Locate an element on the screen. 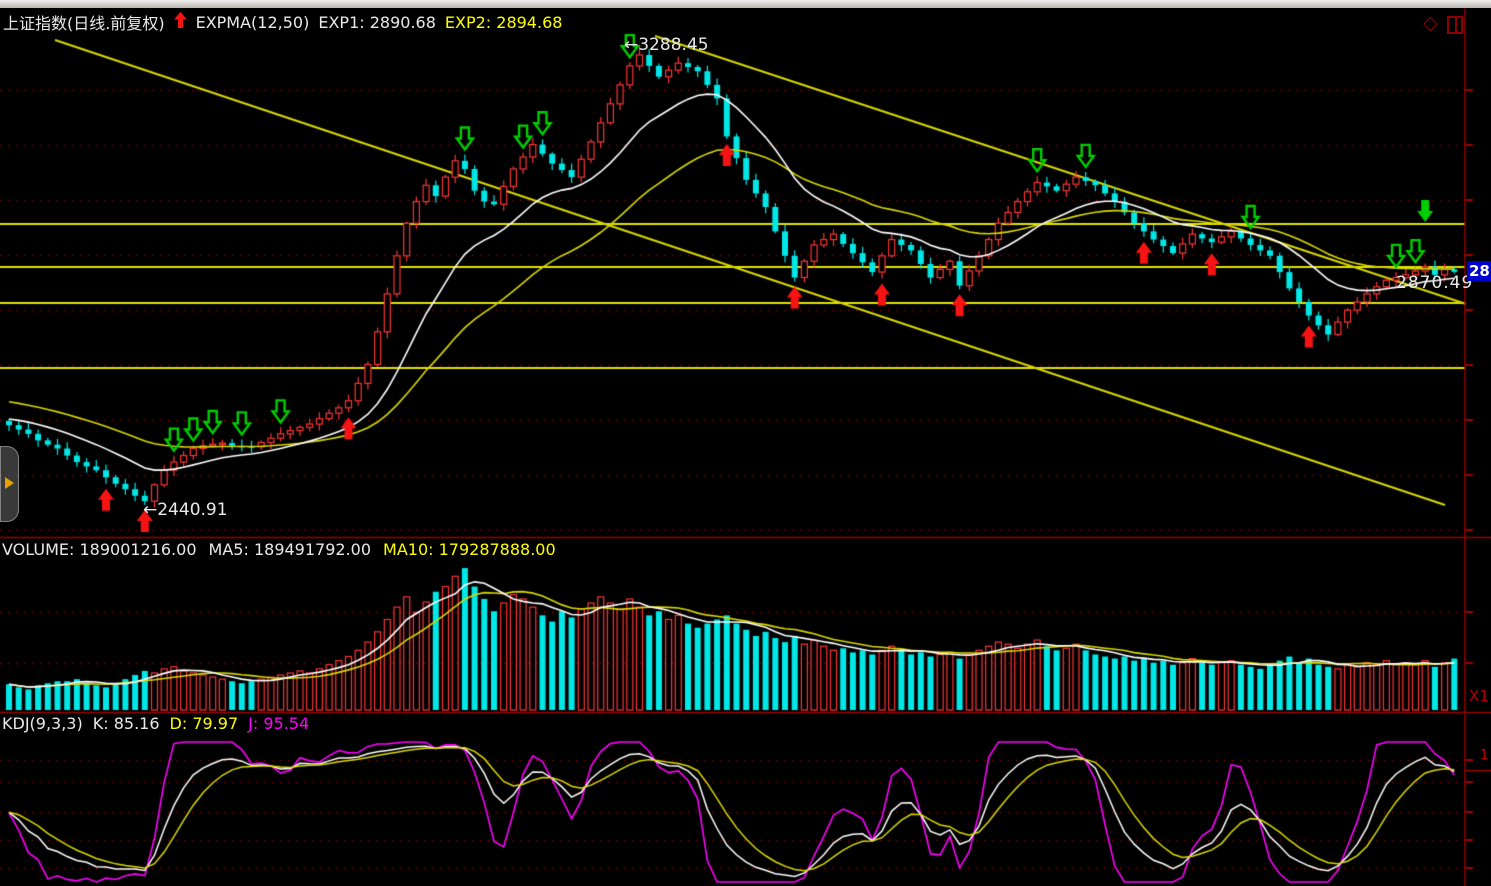 The image size is (1491, 886). x-axis-scale-label: X1 is located at coordinates (1479, 696).